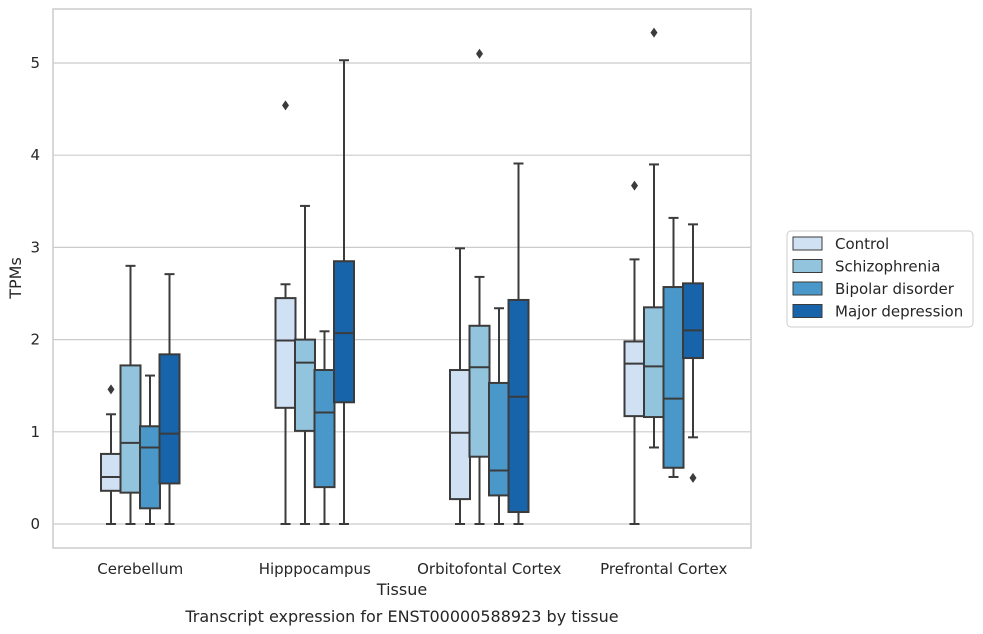 The width and height of the screenshot is (983, 634). I want to click on legend-box, so click(880, 279).